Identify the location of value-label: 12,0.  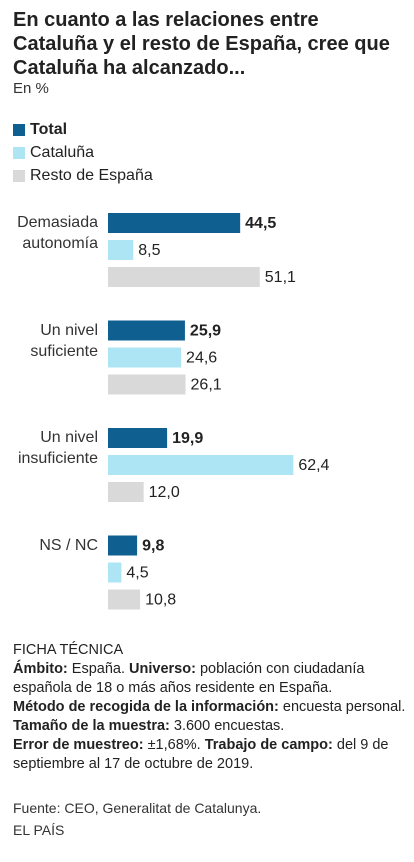
(164, 492).